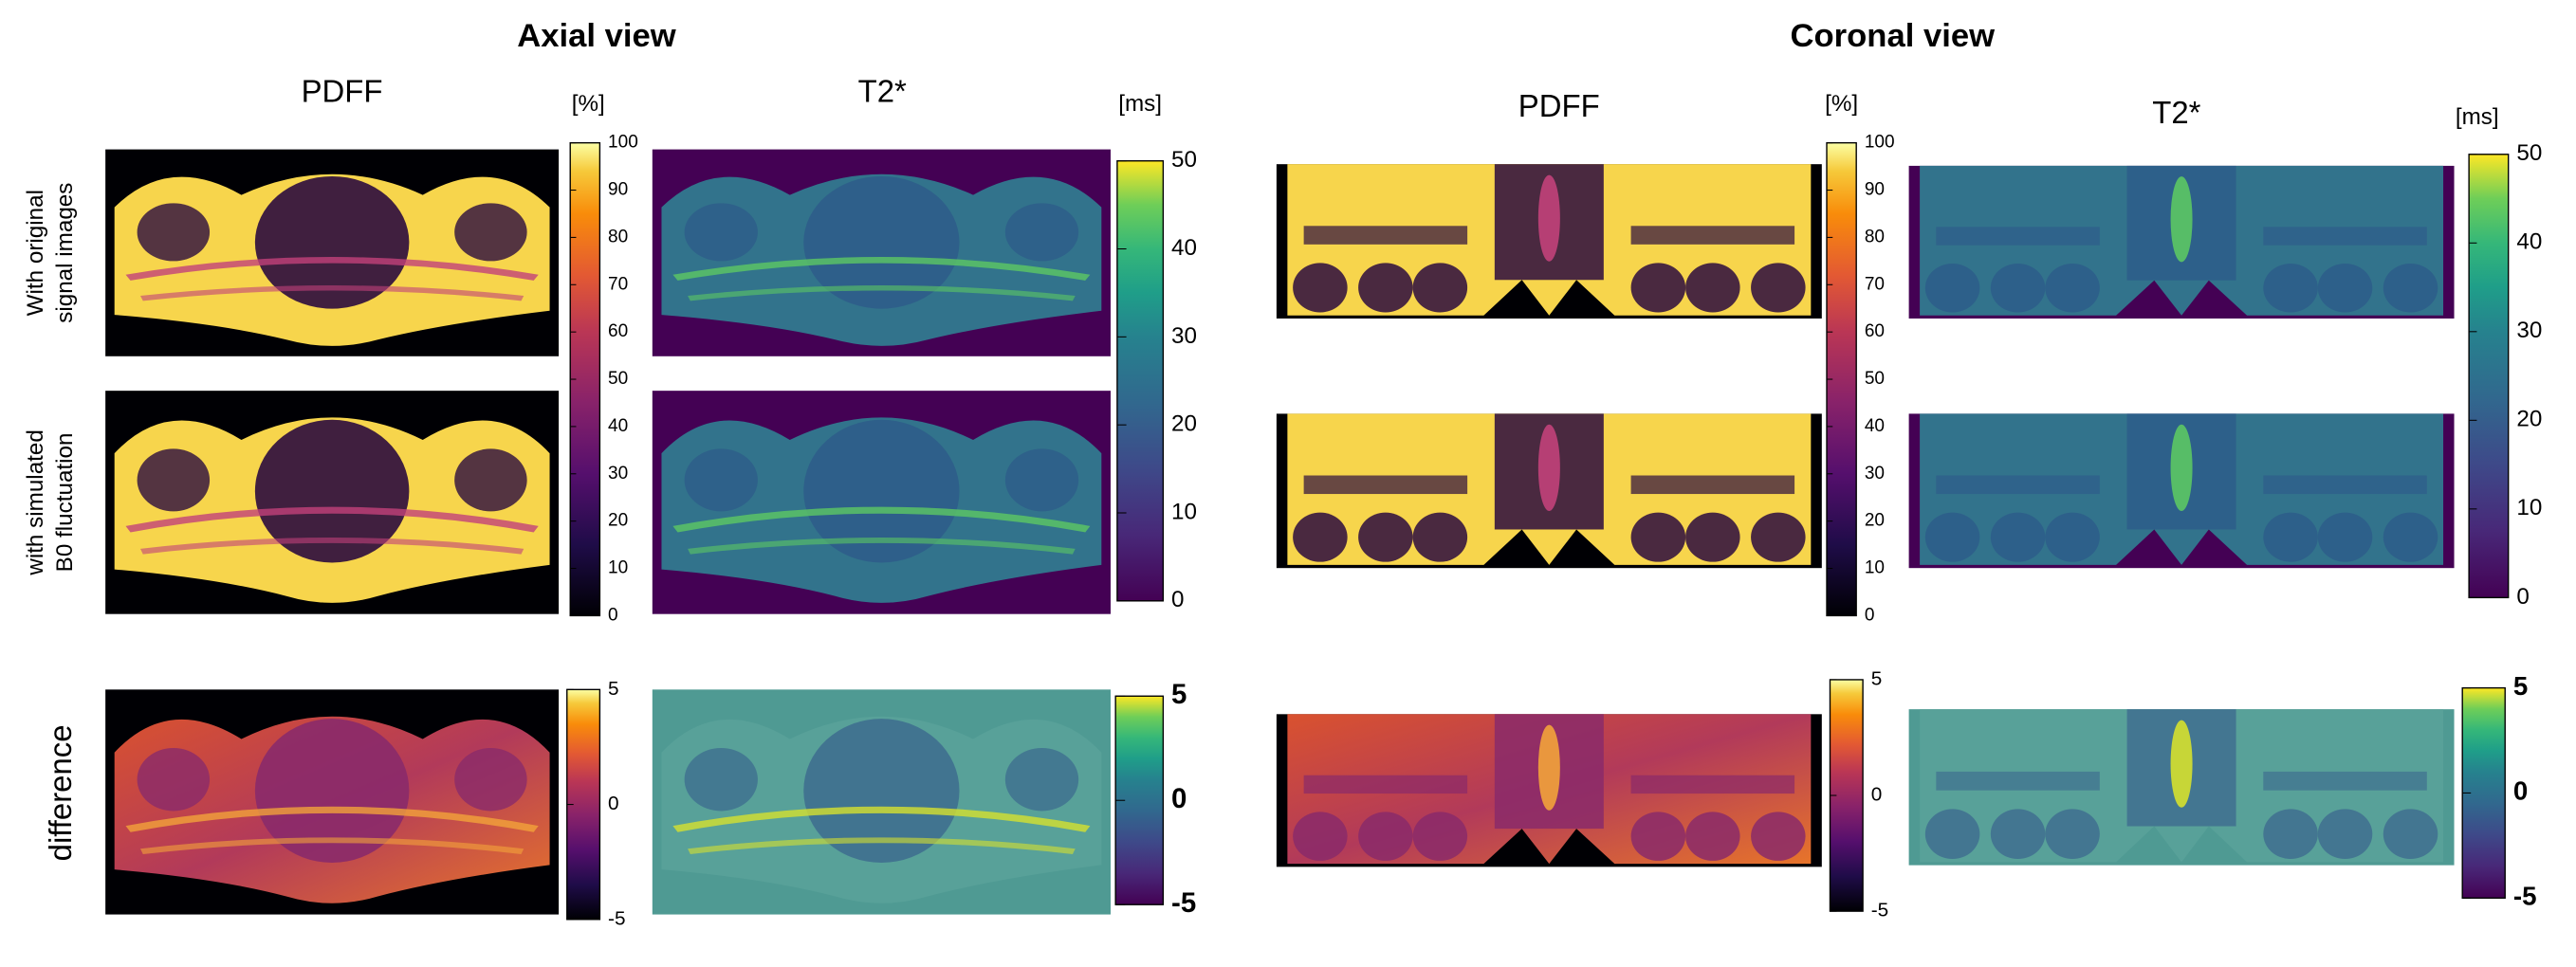 This screenshot has width=2576, height=967. What do you see at coordinates (588, 104) in the screenshot?
I see `unit-label: [%]` at bounding box center [588, 104].